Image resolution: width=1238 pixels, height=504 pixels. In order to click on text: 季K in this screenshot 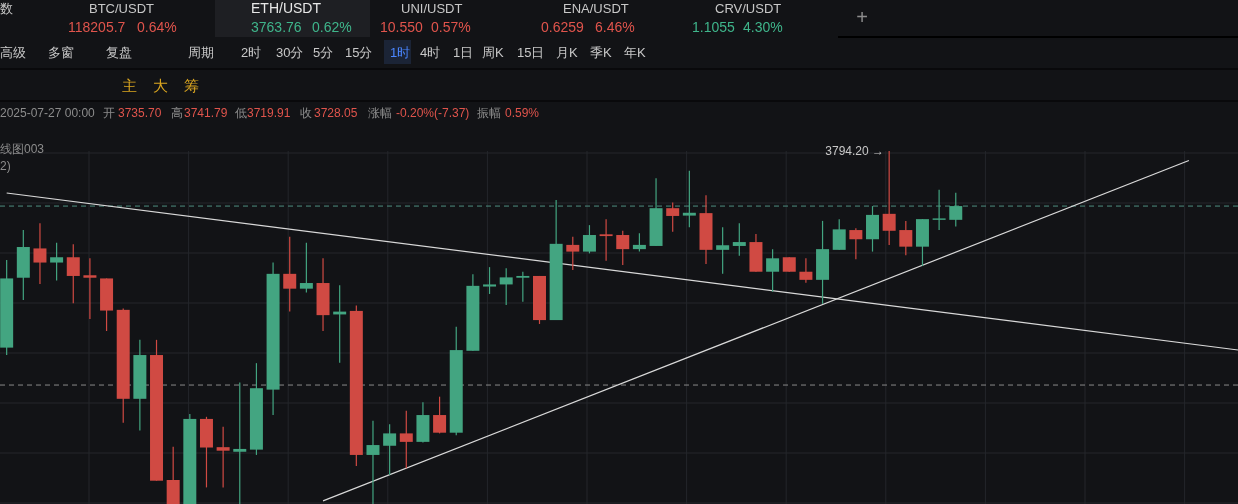, I will do `click(601, 52)`.